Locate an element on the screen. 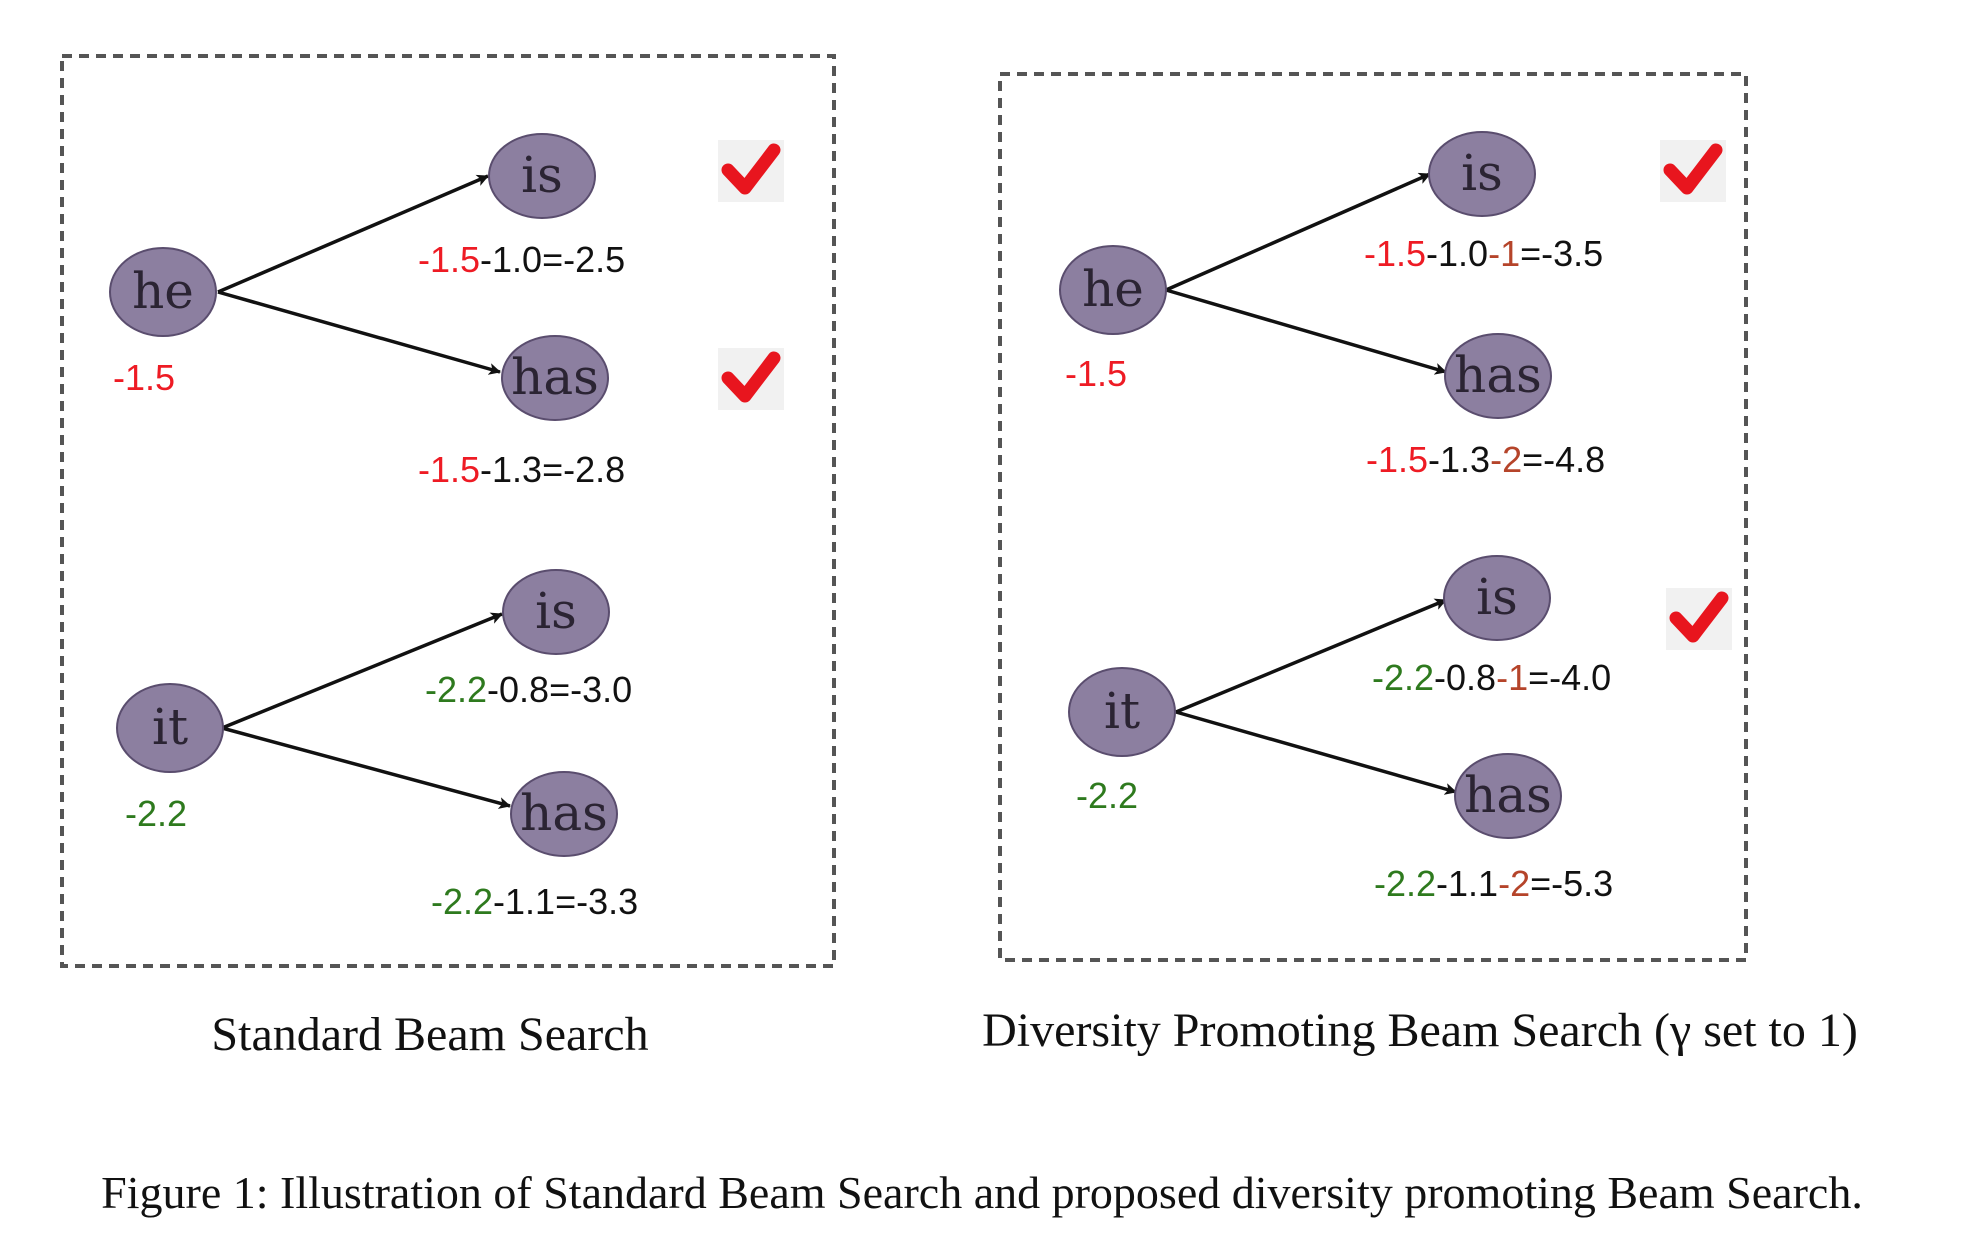 The image size is (1964, 1234). path-score: -2.2-1.1-2=-5.3 is located at coordinates (1493, 883).